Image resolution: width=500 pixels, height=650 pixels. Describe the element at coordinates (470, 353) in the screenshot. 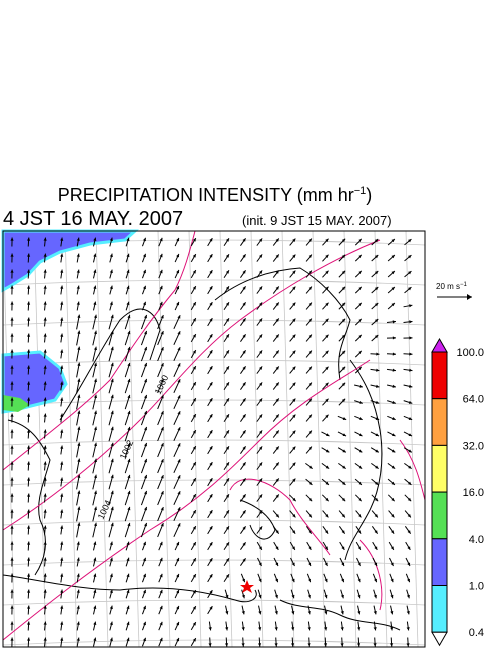

I see `colorbar-label: 100.0` at that location.